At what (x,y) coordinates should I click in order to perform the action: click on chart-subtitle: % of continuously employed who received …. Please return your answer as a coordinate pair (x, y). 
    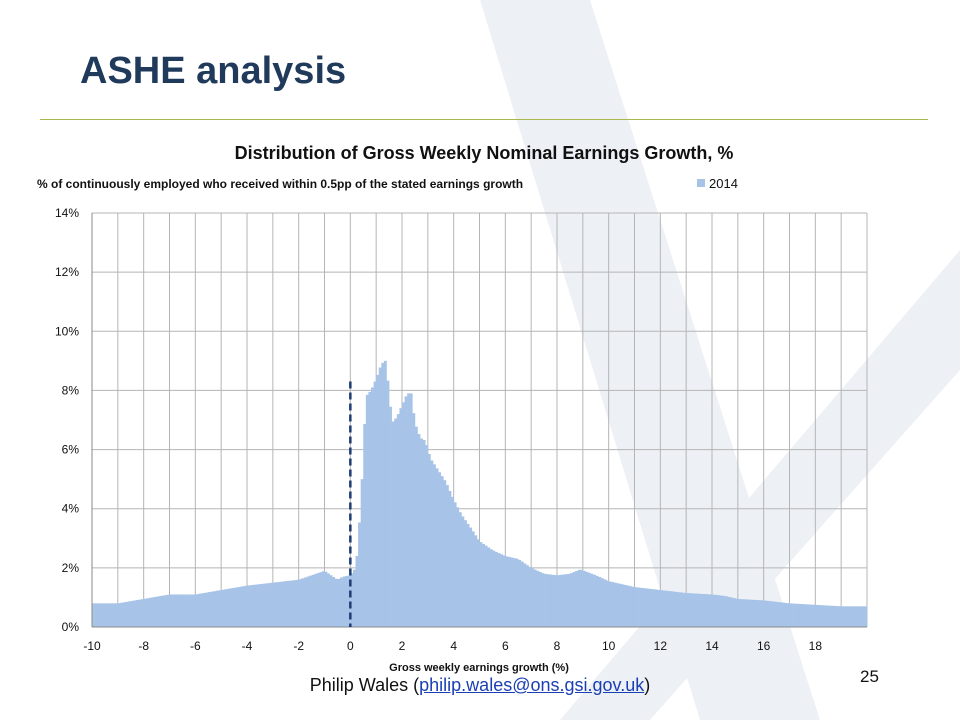
    Looking at the image, I should click on (280, 184).